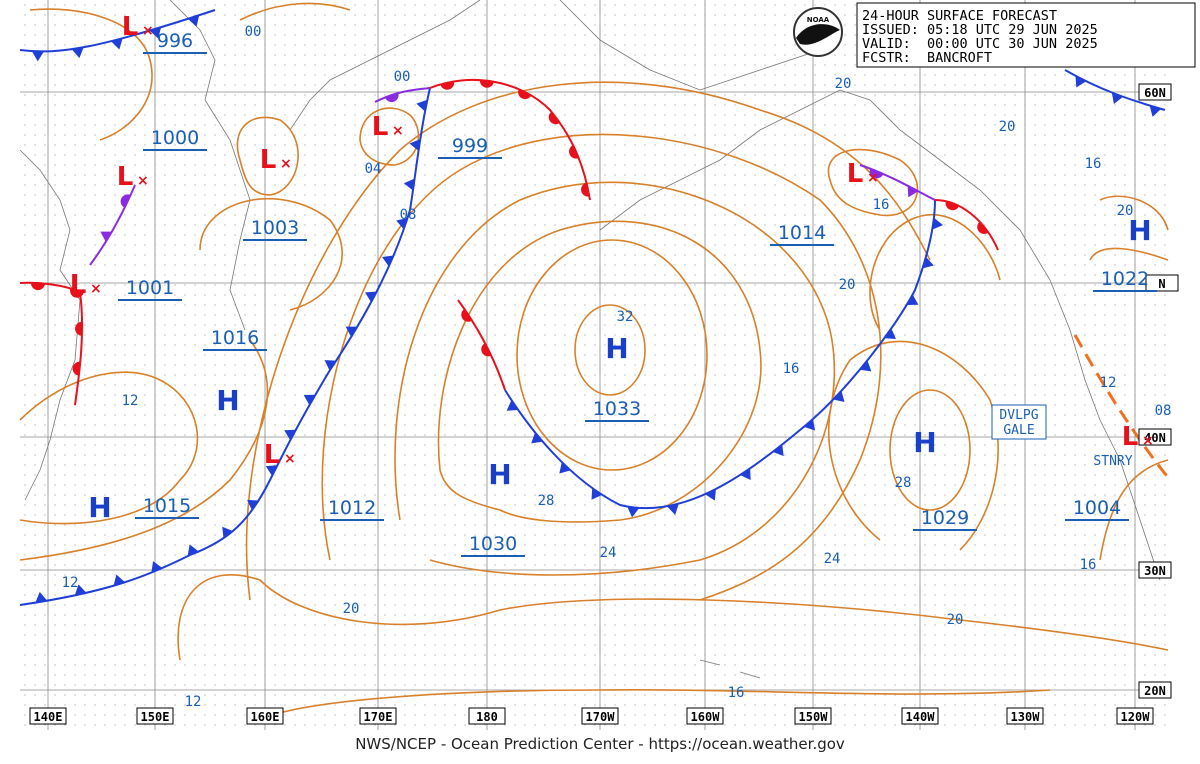 The image size is (1200, 764). I want to click on longitude-label: 120W, so click(1136, 717).